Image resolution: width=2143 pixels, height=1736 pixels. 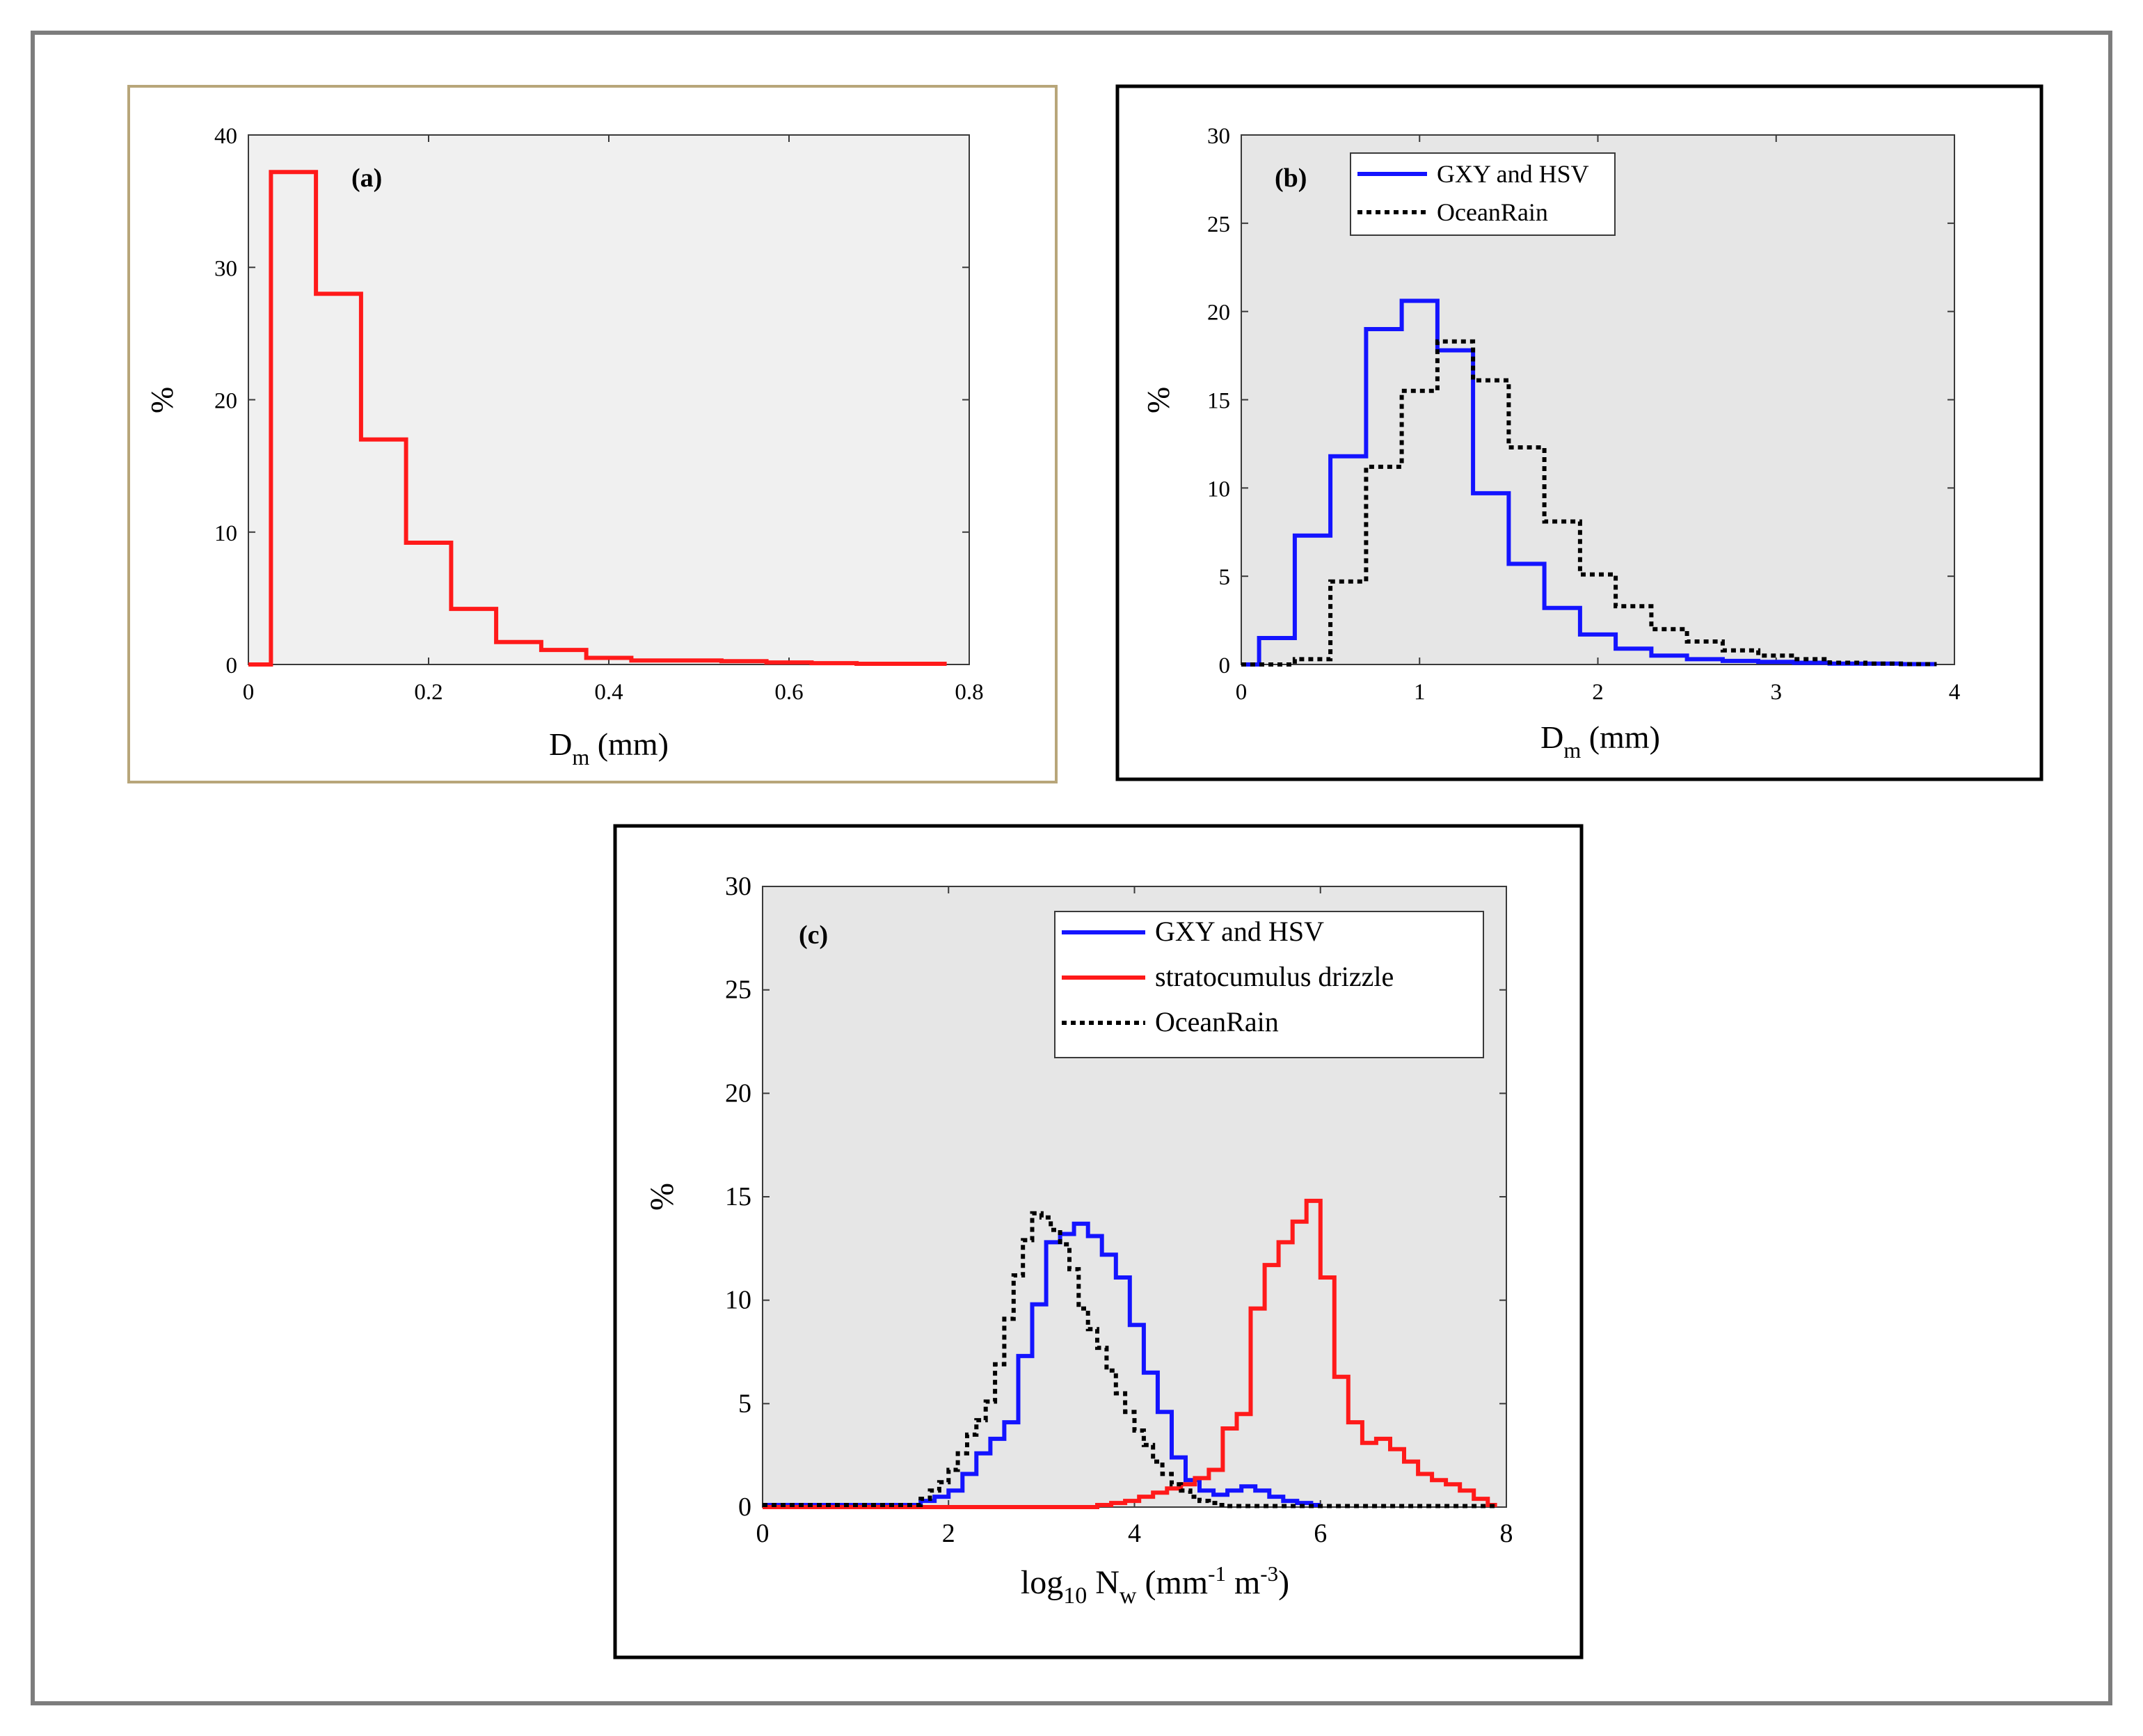 I want to click on x-tick-label: 1, so click(x=1420, y=692).